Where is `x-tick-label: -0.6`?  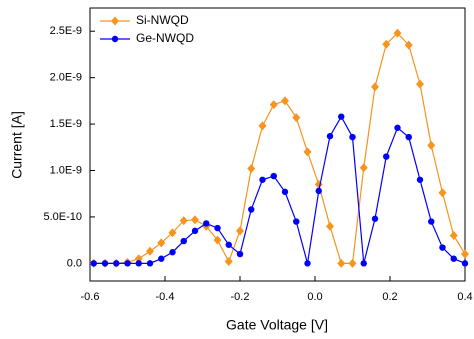 x-tick-label: -0.6 is located at coordinates (90, 297).